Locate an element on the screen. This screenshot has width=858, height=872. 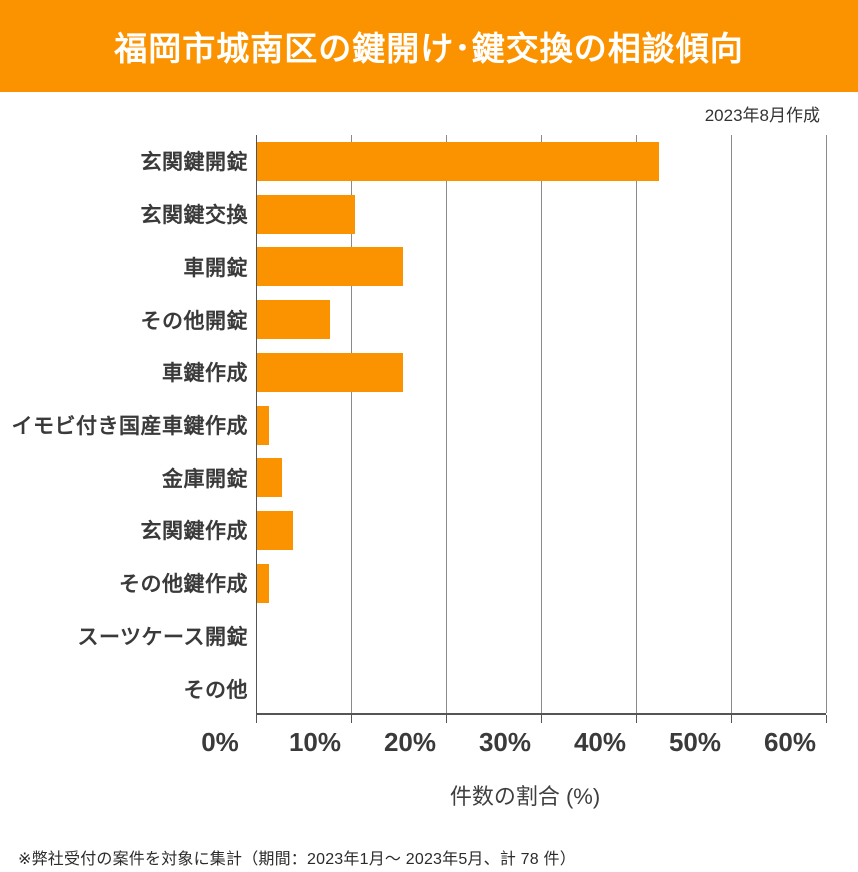
x-tick-label: 40% is located at coordinates (600, 742).